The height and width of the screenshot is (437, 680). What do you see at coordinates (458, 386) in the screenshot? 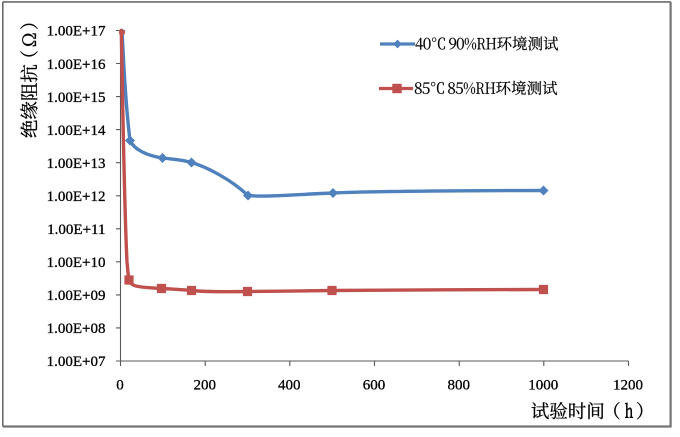
I see `svg-text: 800` at bounding box center [458, 386].